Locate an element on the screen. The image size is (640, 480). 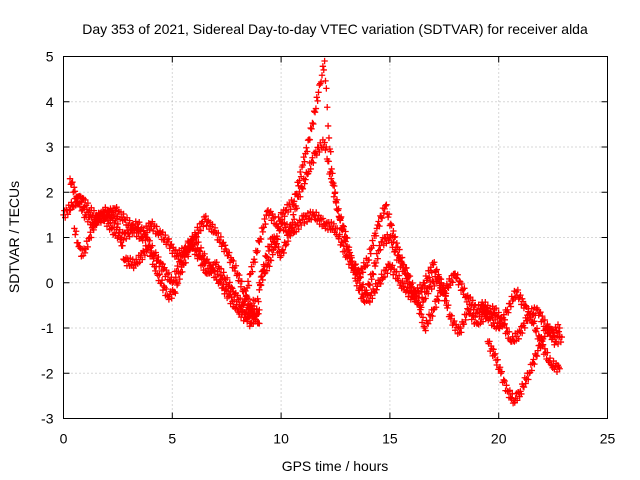
y-tick-label: 4 is located at coordinates (50, 102).